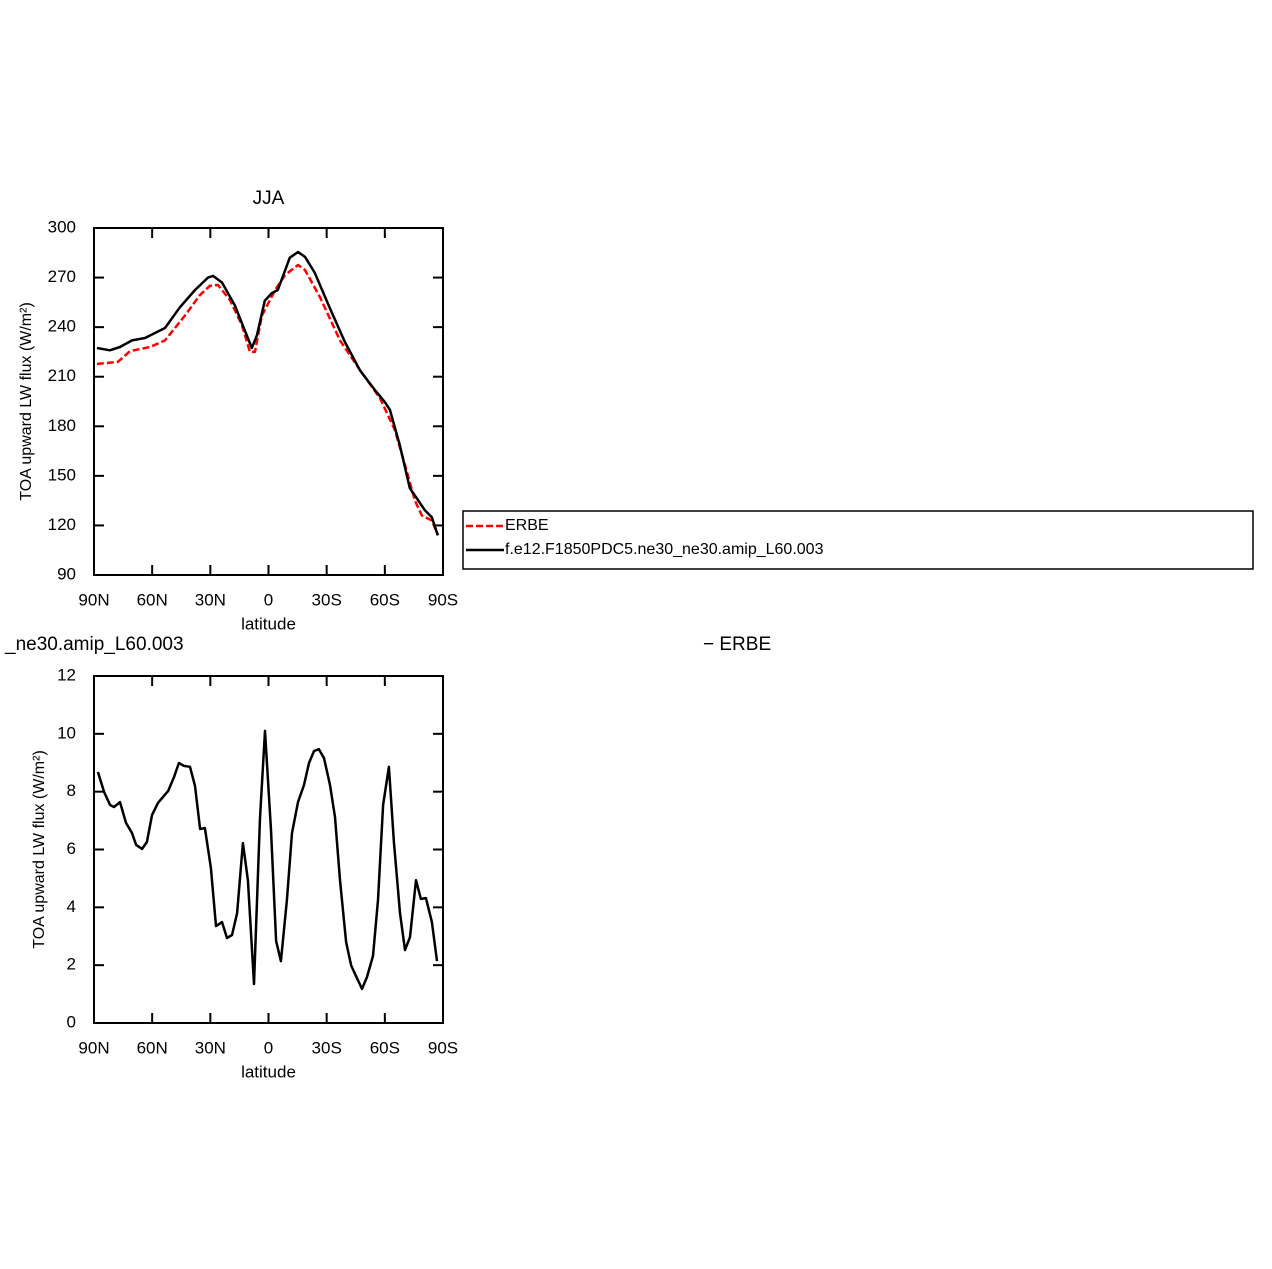 The width and height of the screenshot is (1272, 1269). What do you see at coordinates (62, 226) in the screenshot?
I see `y-tick-label: 300` at bounding box center [62, 226].